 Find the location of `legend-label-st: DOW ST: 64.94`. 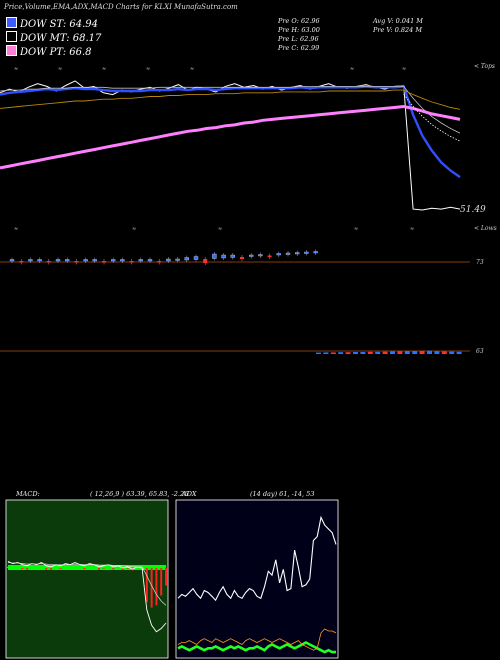

legend-label-st: DOW ST: 64.94 is located at coordinates (59, 24).